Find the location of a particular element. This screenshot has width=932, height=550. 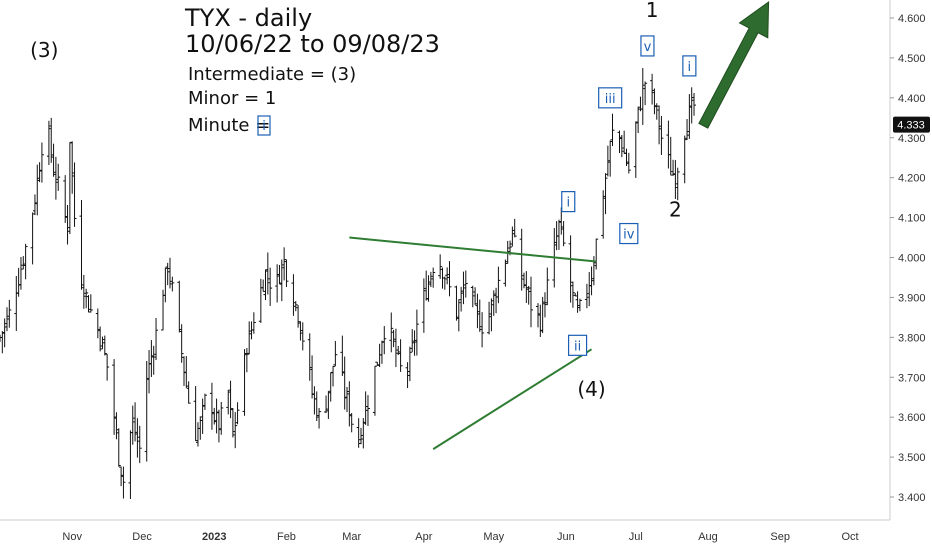

y-tick-label: 3.800 is located at coordinates (912, 338).